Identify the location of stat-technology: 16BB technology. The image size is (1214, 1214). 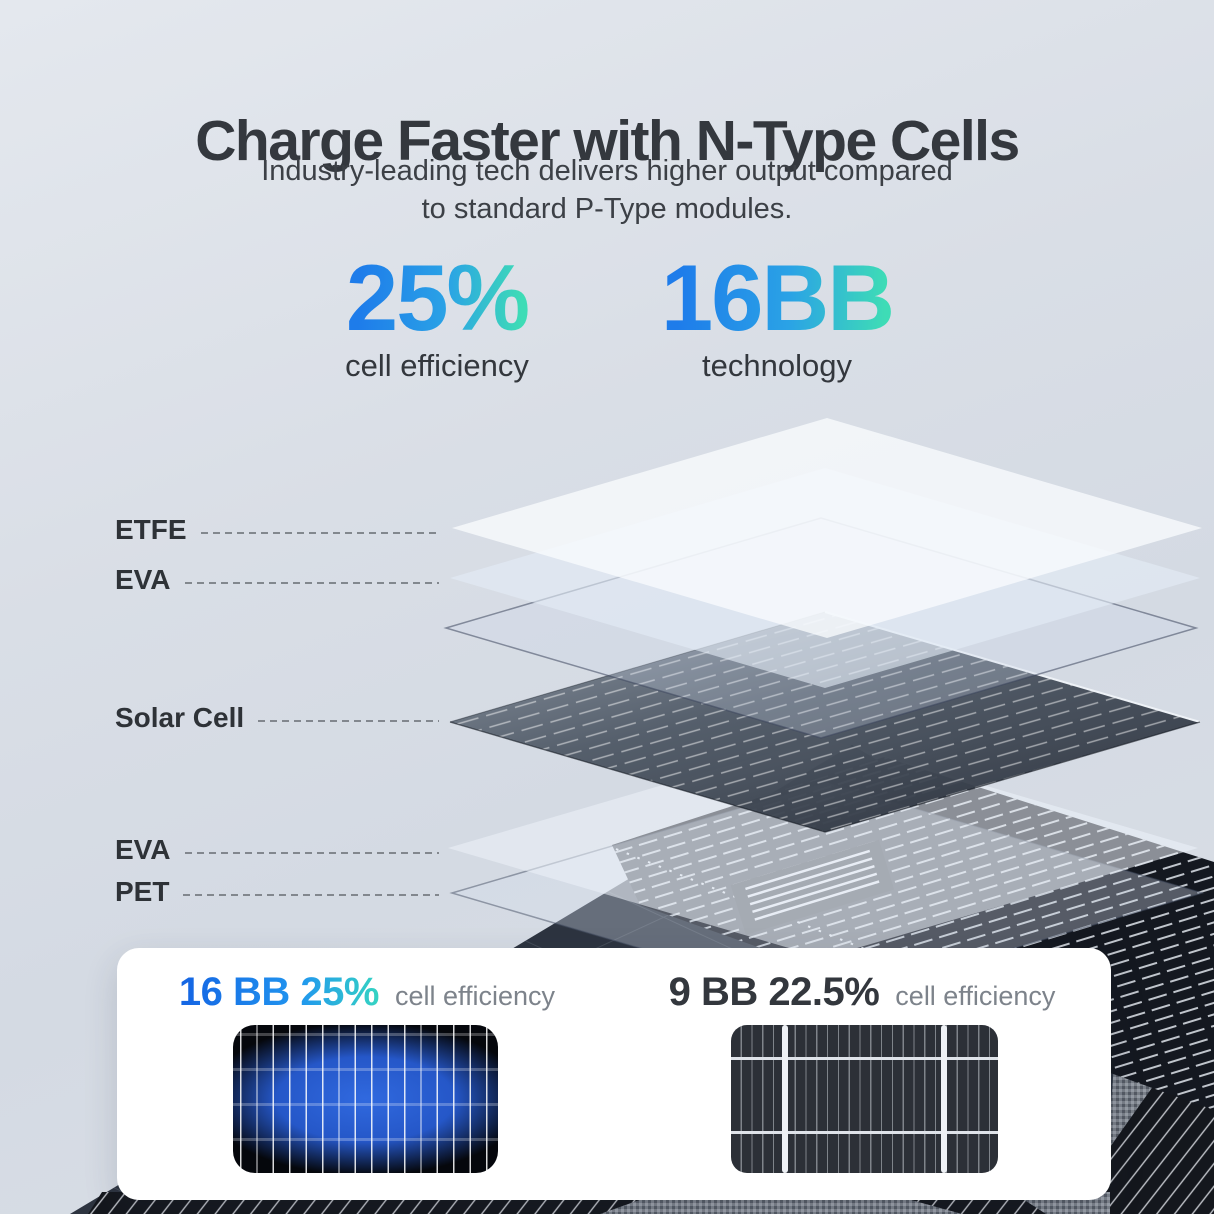
(777, 317).